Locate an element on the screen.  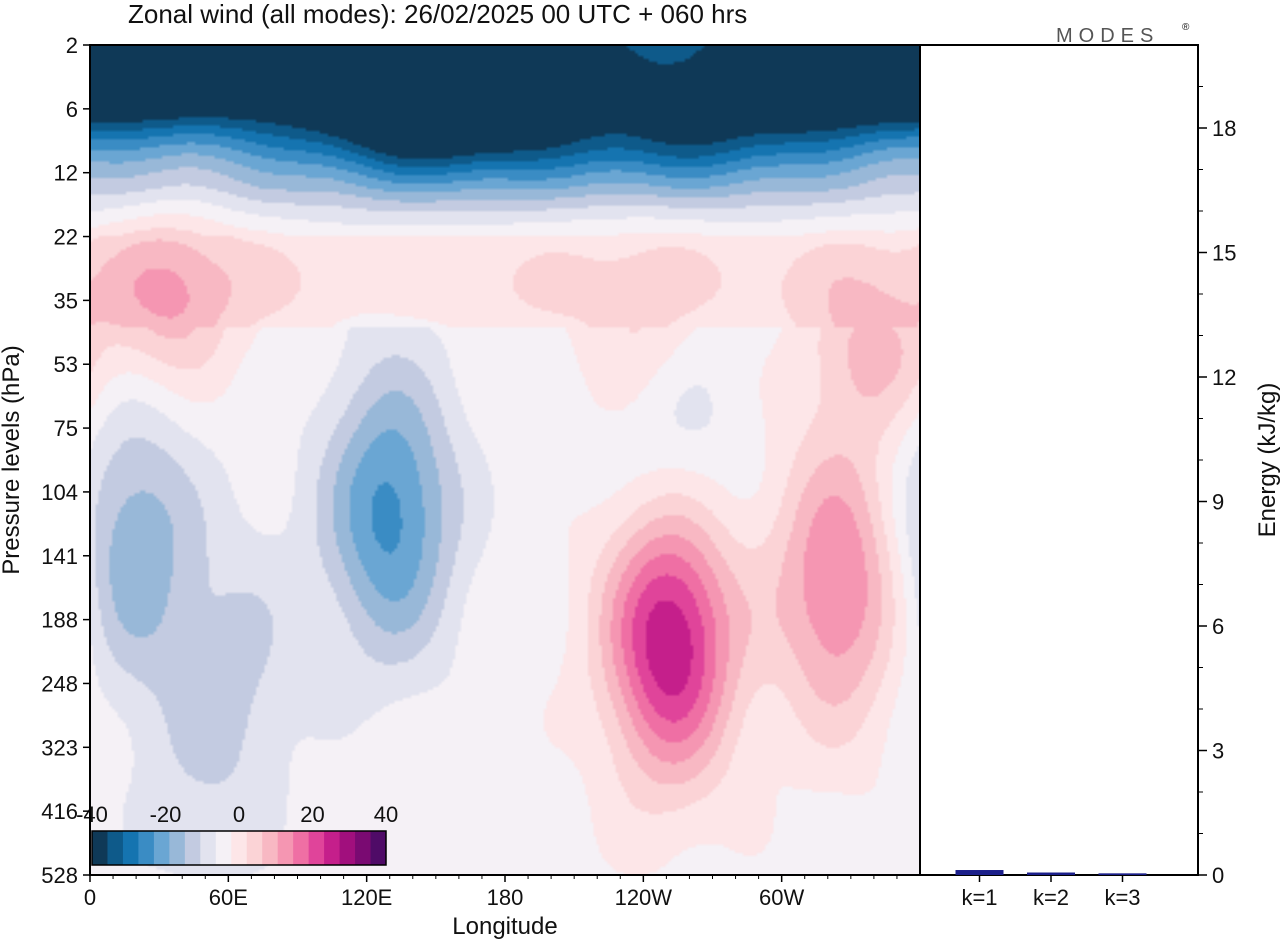
energy-axis: 0 3 6 9 12 15 18 is located at coordinates (1217, 487).